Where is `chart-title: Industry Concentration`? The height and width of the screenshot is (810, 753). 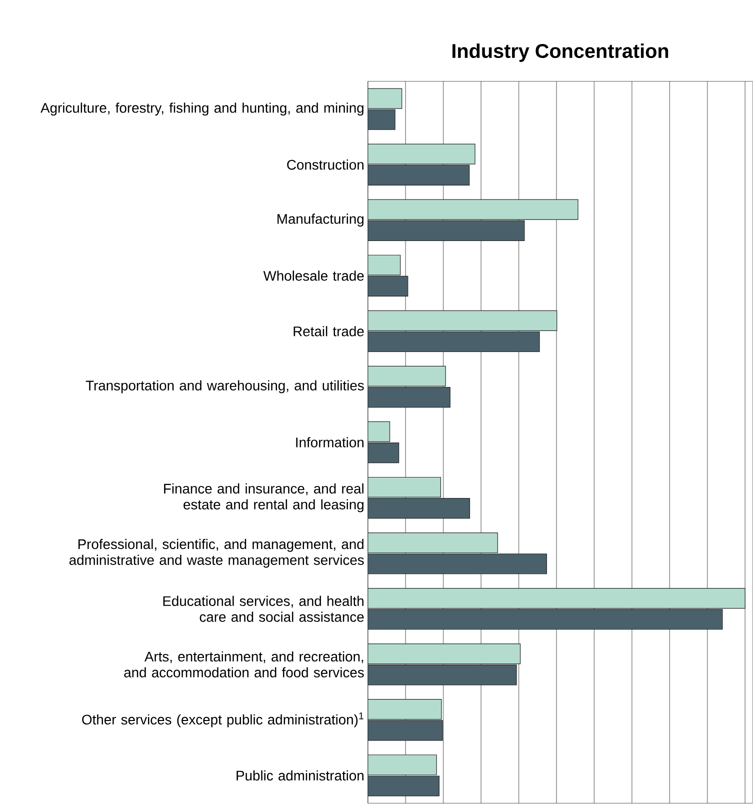
chart-title: Industry Concentration is located at coordinates (560, 52).